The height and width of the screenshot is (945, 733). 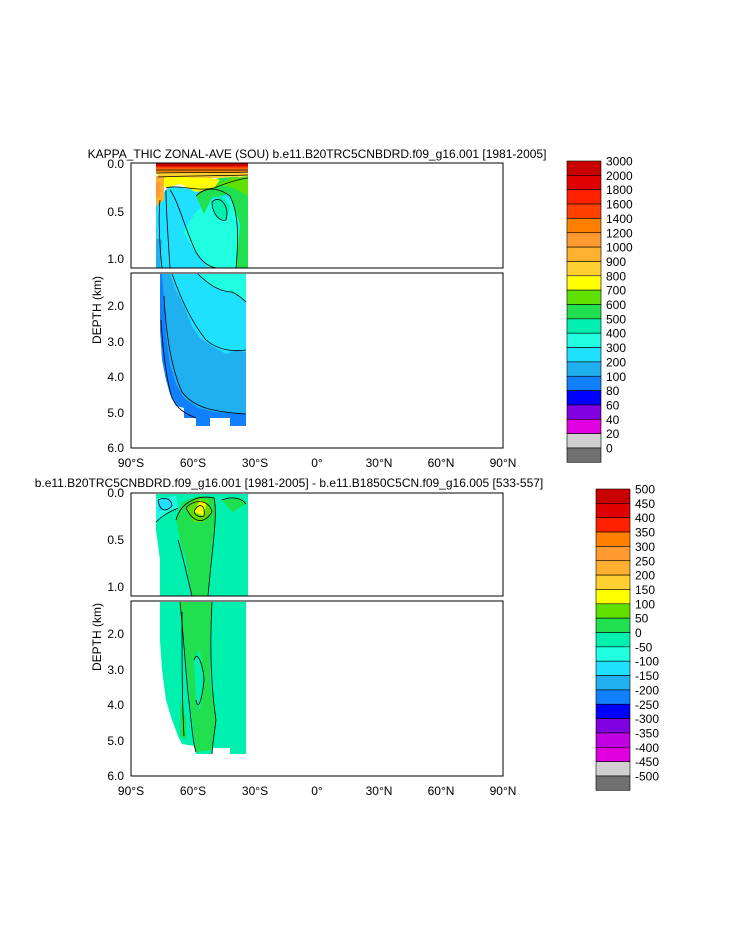 What do you see at coordinates (379, 463) in the screenshot?
I see `x-tick-label: 30°N` at bounding box center [379, 463].